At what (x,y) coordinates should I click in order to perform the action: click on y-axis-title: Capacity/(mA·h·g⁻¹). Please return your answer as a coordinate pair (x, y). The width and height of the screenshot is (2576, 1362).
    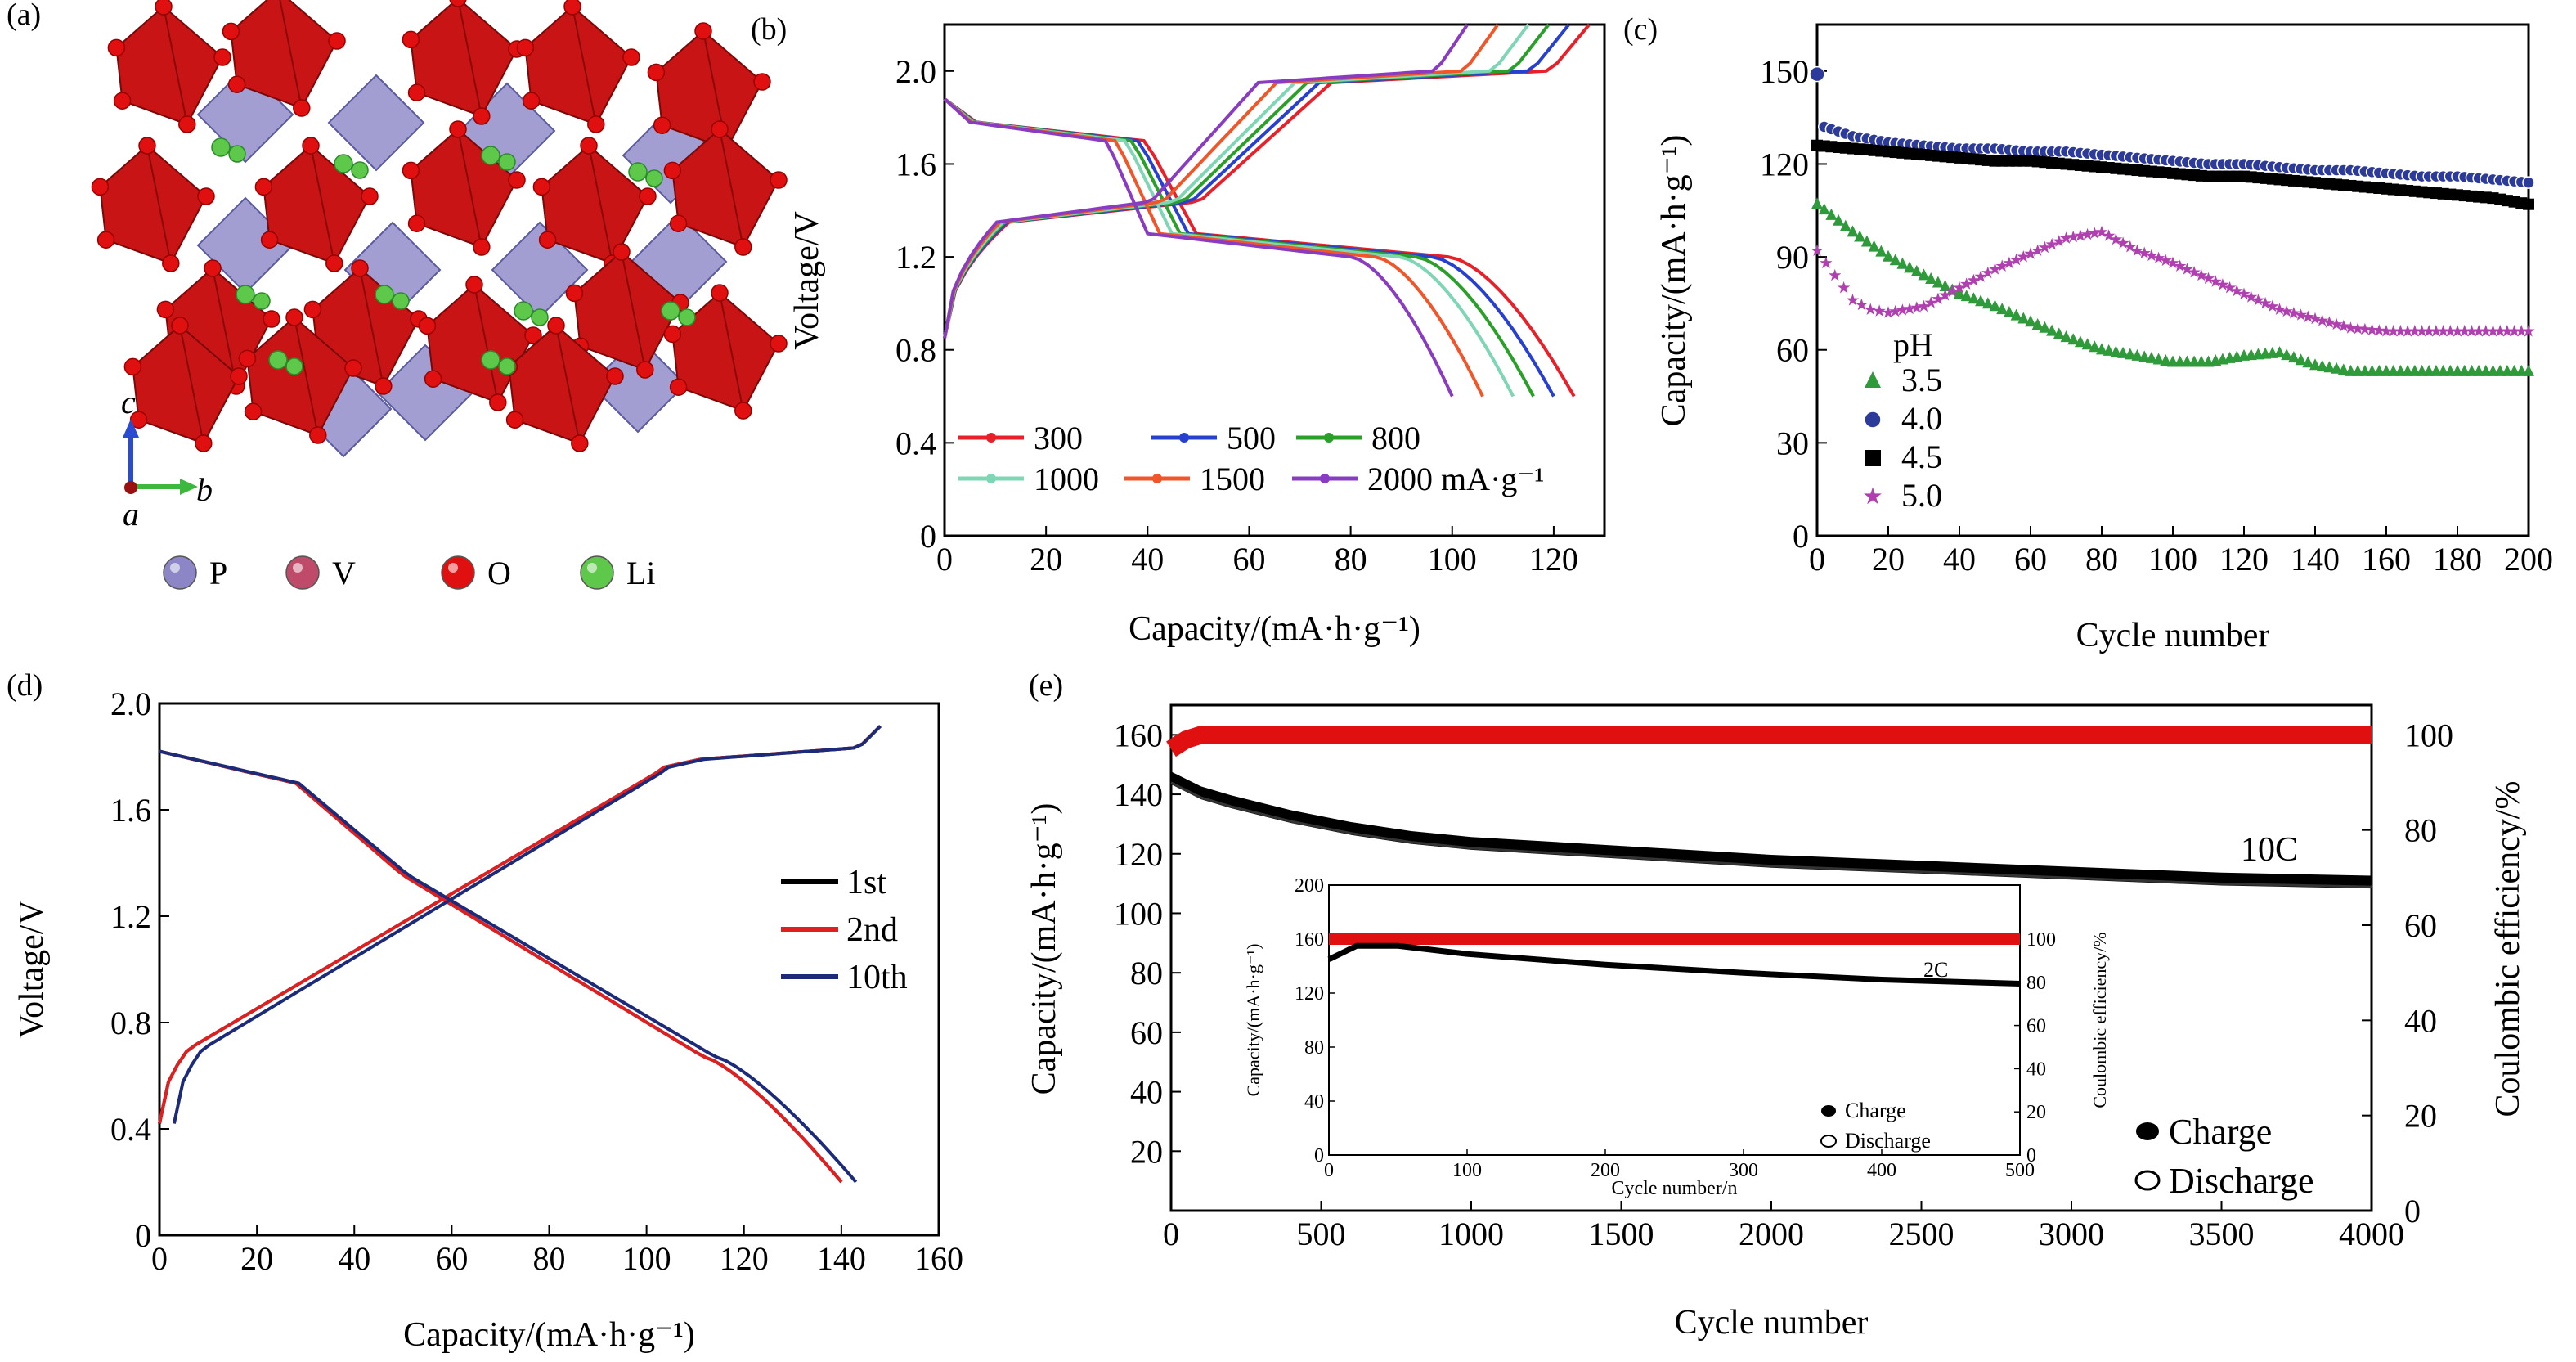
    Looking at the image, I should click on (1674, 281).